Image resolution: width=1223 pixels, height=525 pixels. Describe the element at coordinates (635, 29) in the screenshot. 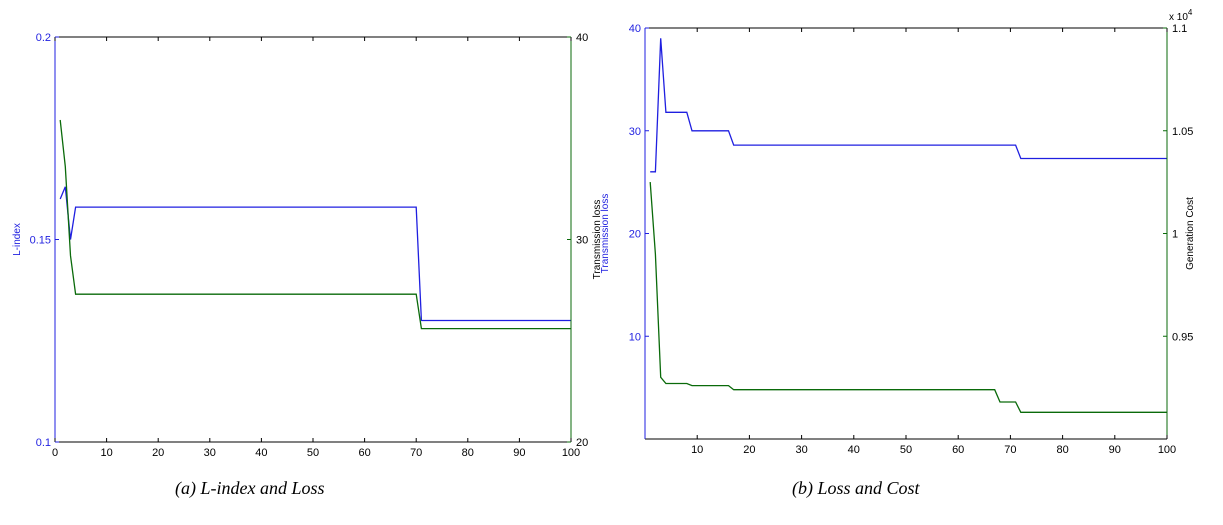

I see `y-tick-label-left: 40` at that location.